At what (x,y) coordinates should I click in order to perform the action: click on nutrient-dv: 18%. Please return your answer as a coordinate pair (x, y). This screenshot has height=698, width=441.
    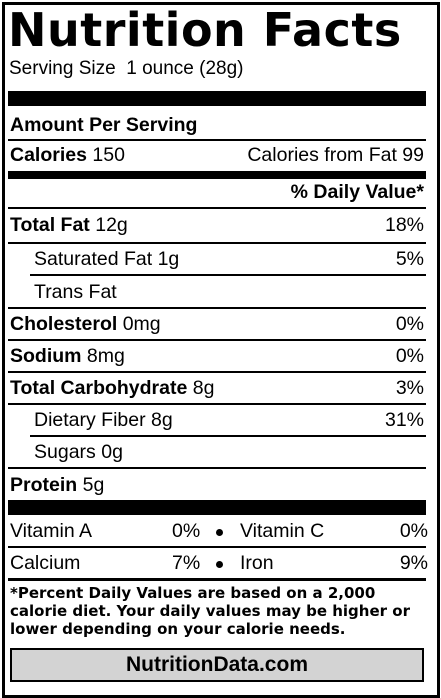
    Looking at the image, I should click on (404, 225).